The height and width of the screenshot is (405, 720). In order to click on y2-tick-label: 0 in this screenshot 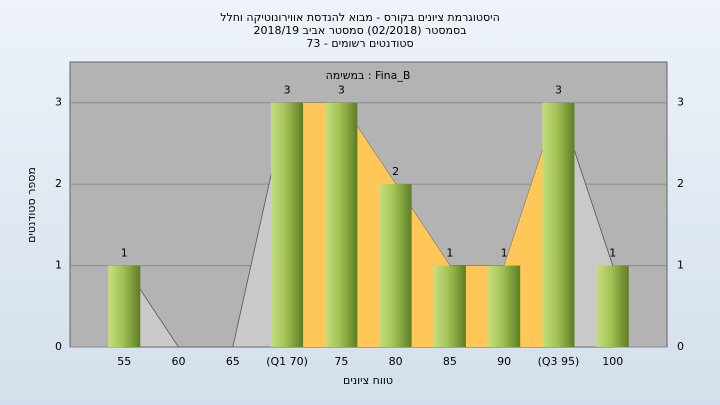, I will do `click(680, 346)`.